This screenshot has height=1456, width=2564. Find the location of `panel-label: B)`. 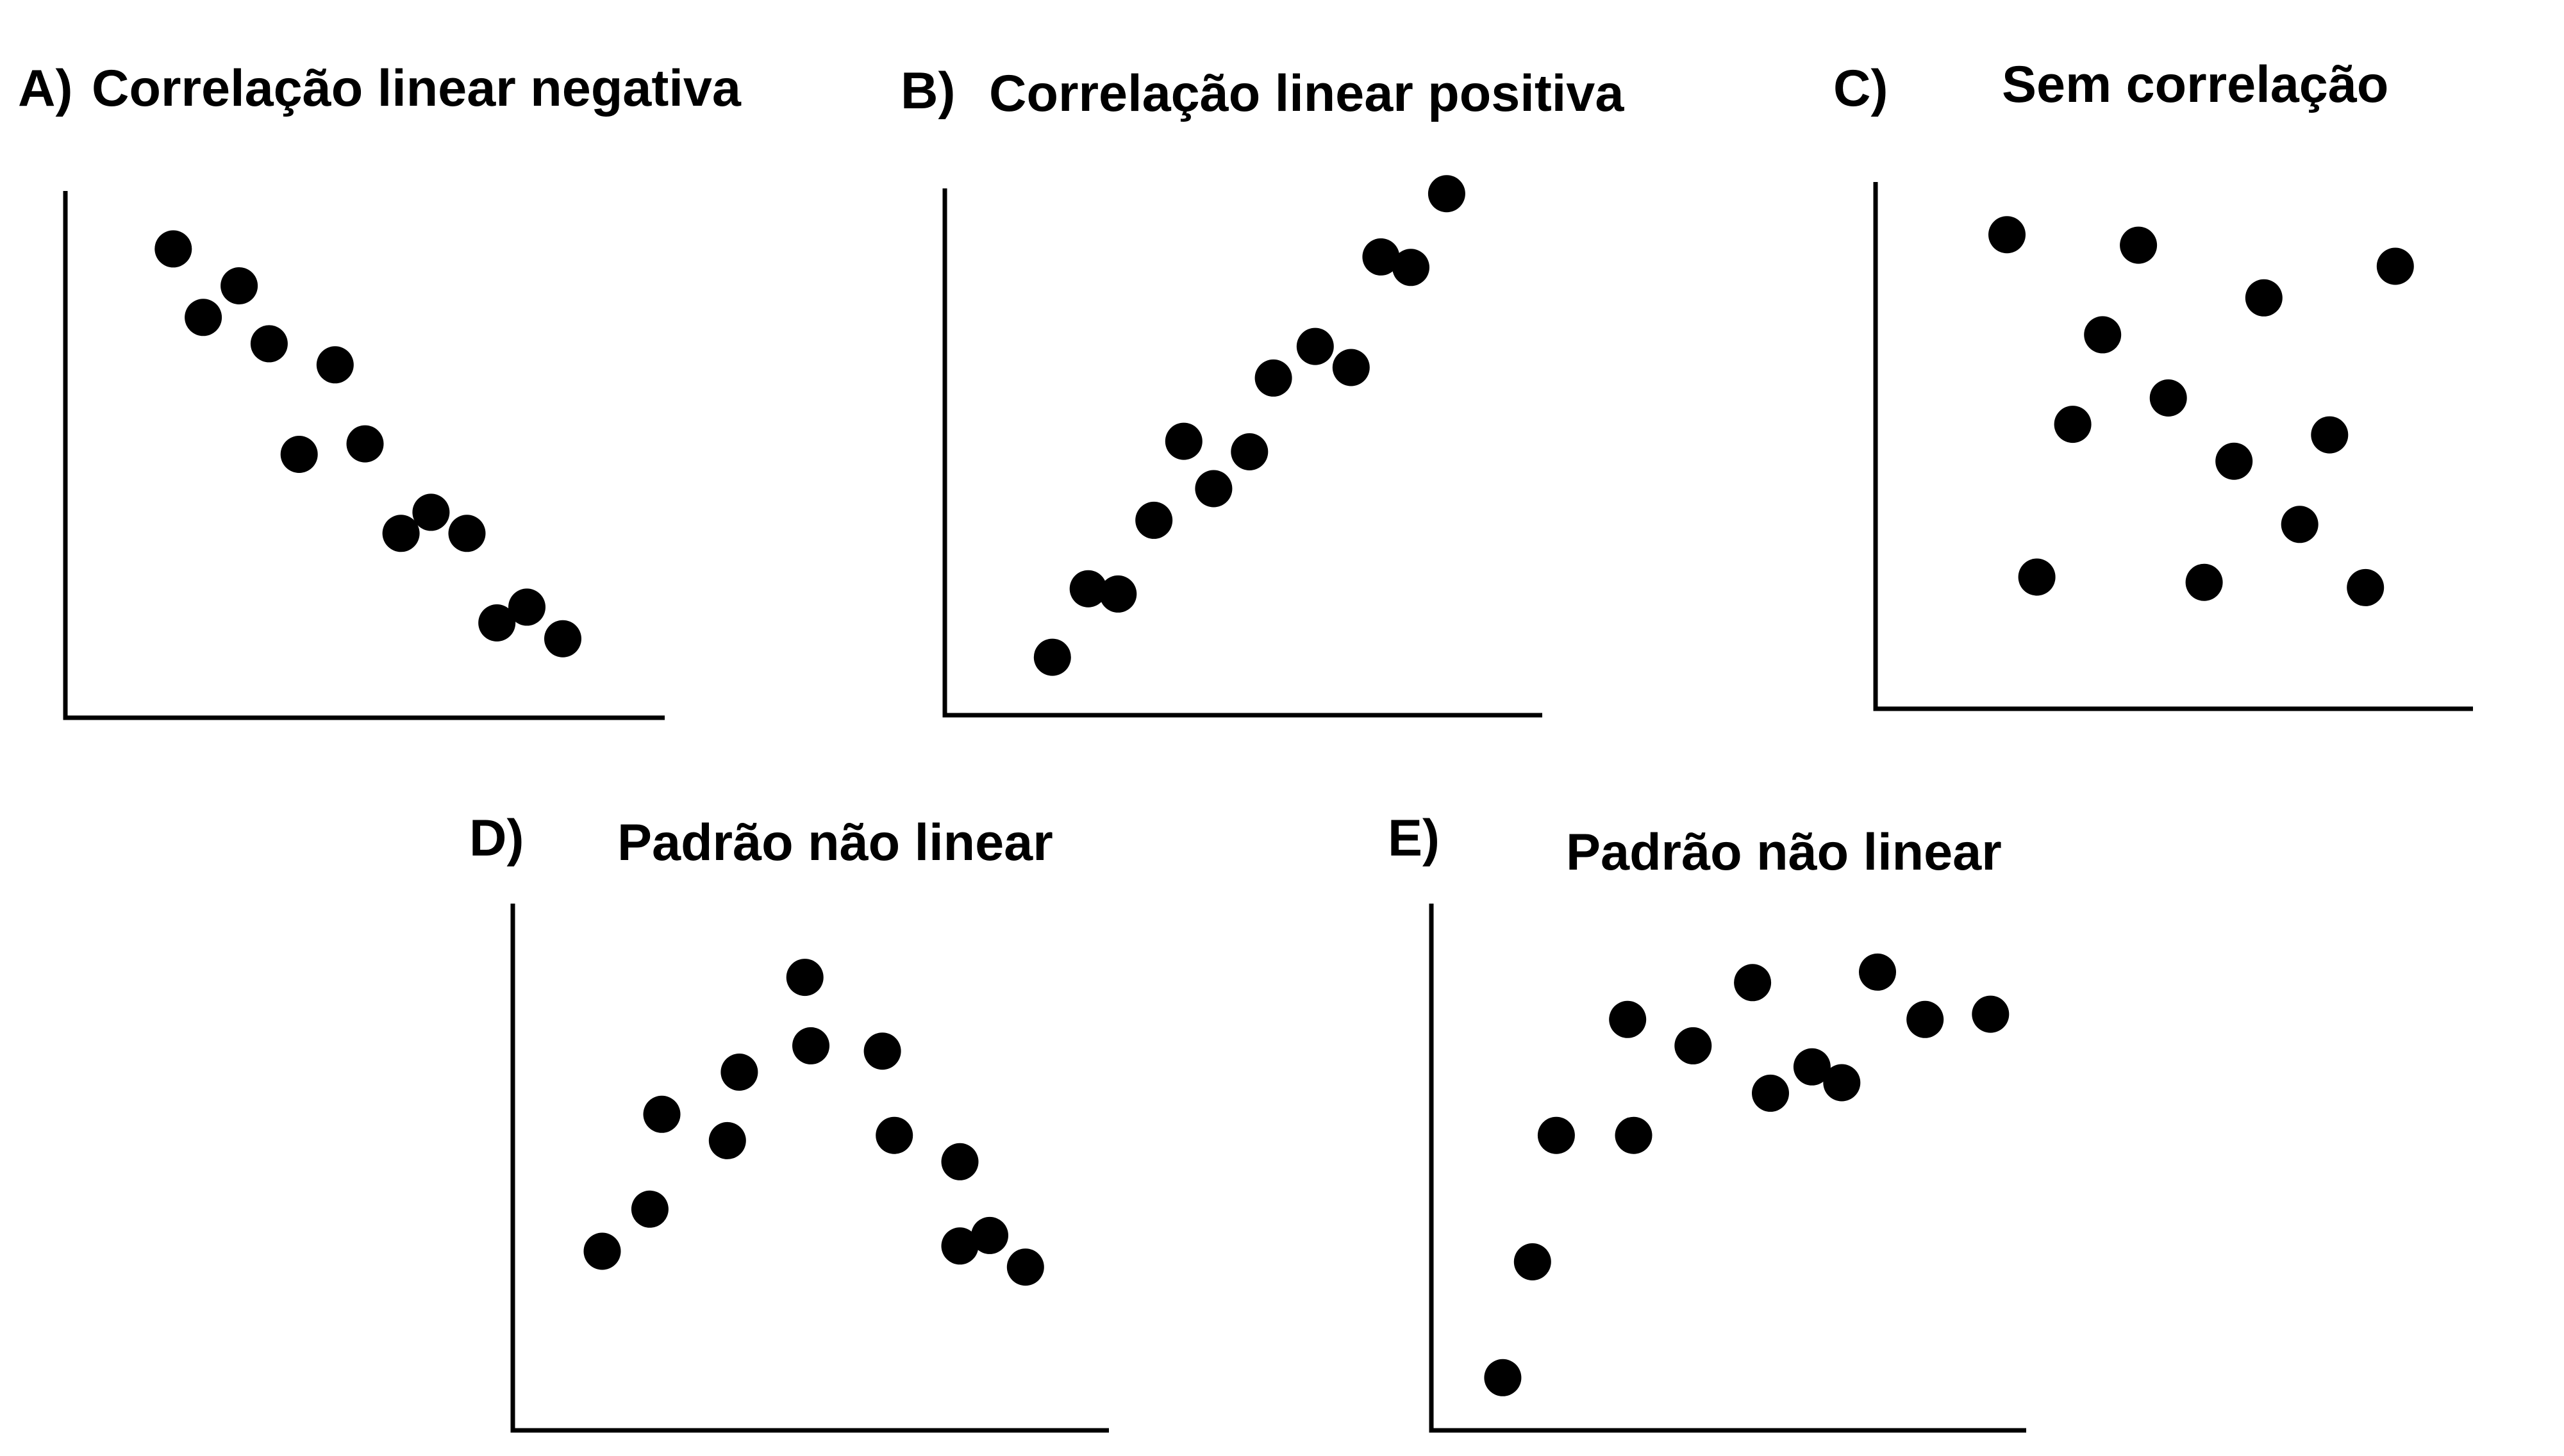

panel-label: B) is located at coordinates (929, 91).